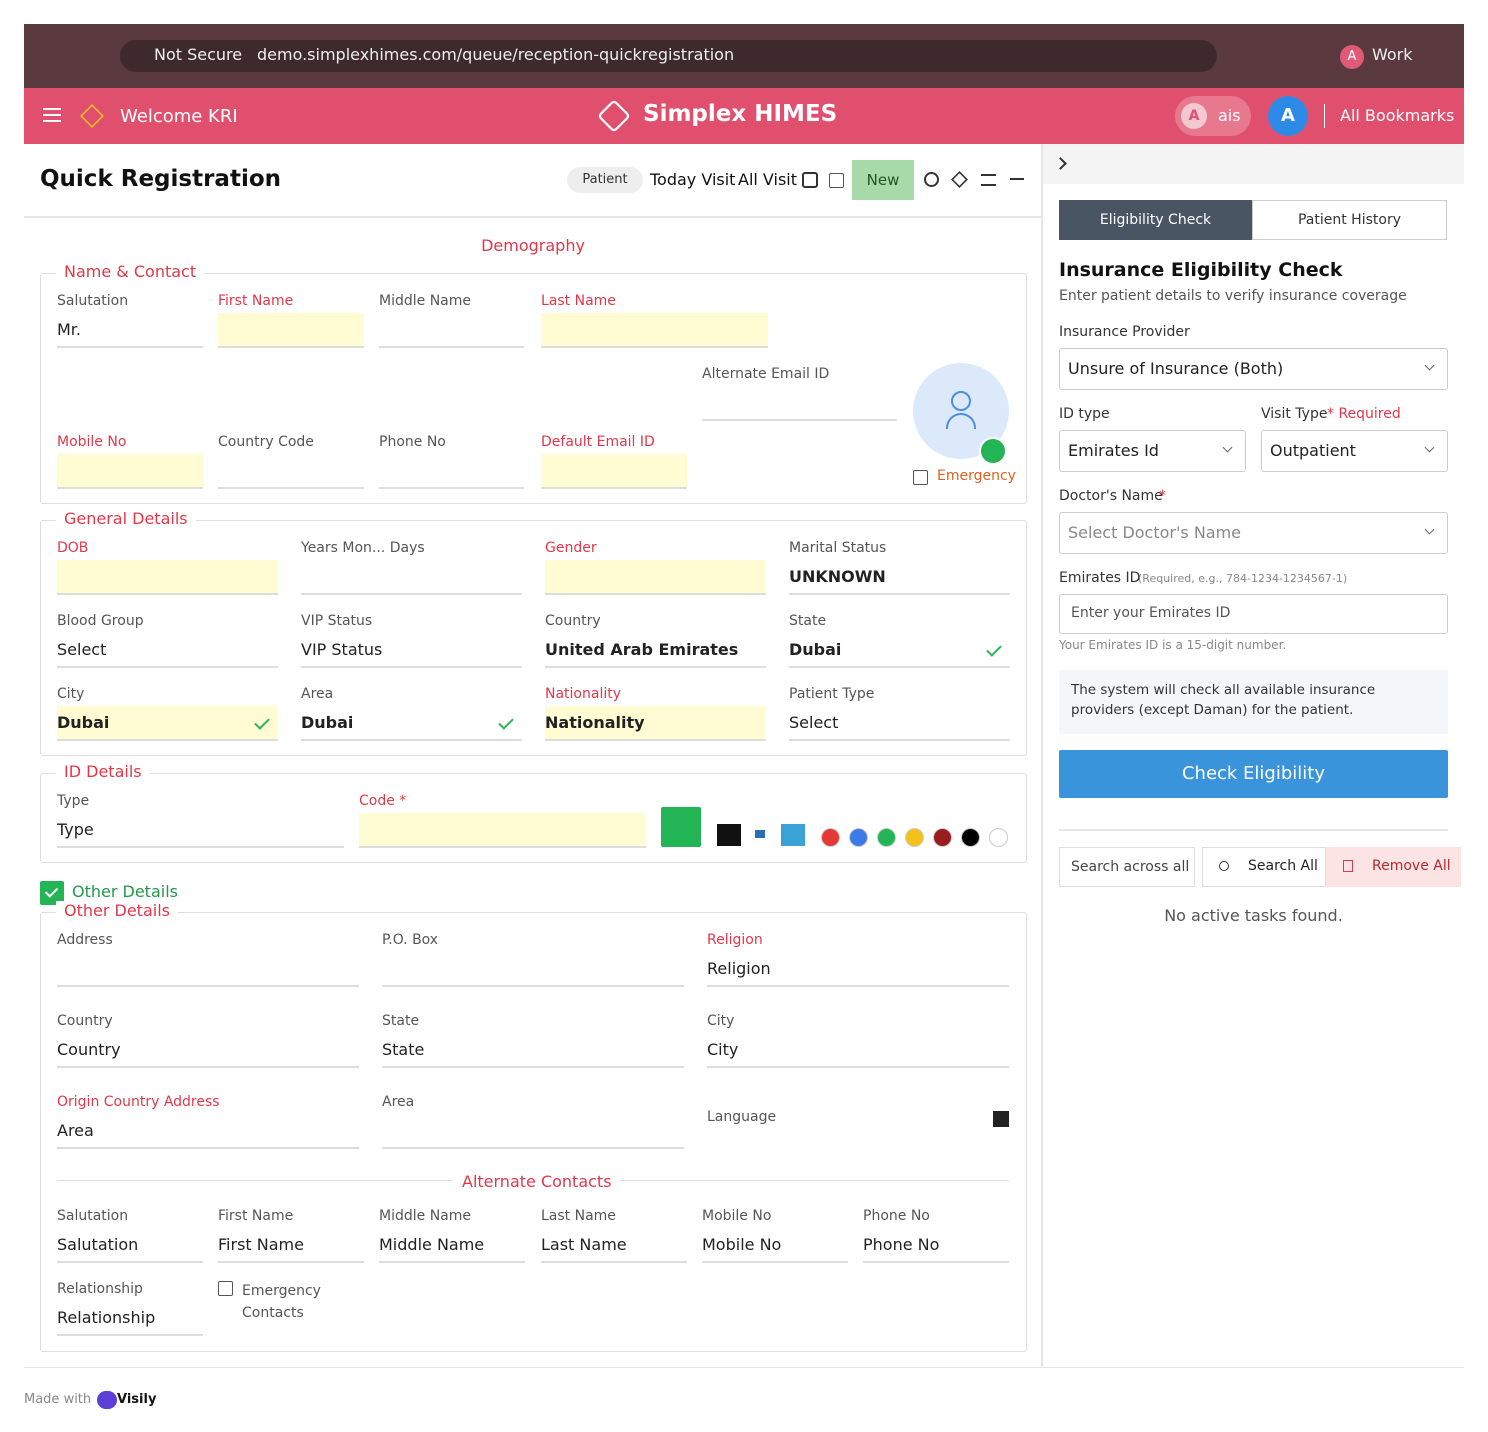 This screenshot has height=1432, width=1488. Describe the element at coordinates (642, 649) in the screenshot. I see `field-value: United Arab Emirates` at that location.